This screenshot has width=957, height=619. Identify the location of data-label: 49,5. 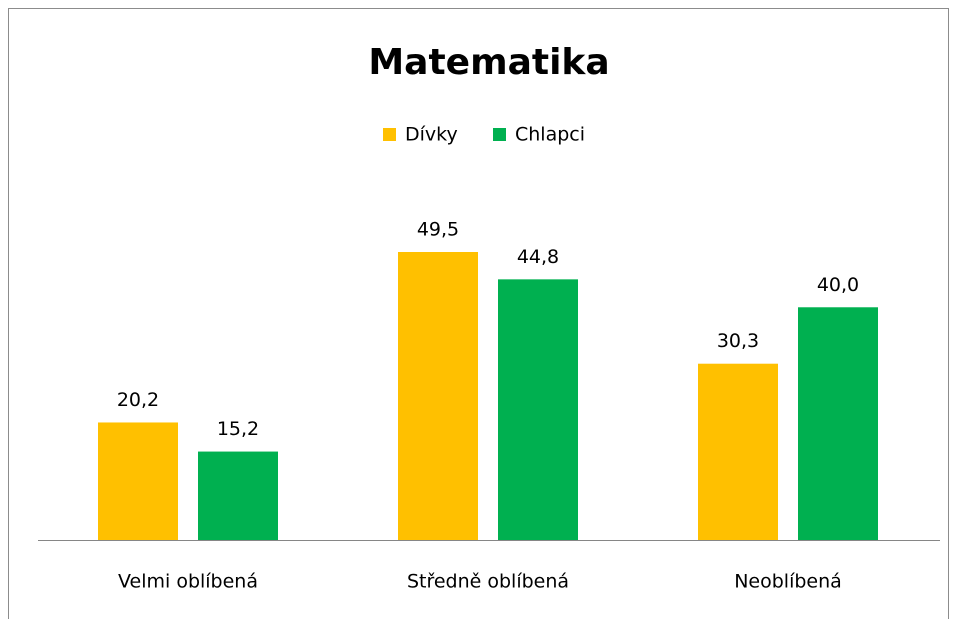
(438, 230).